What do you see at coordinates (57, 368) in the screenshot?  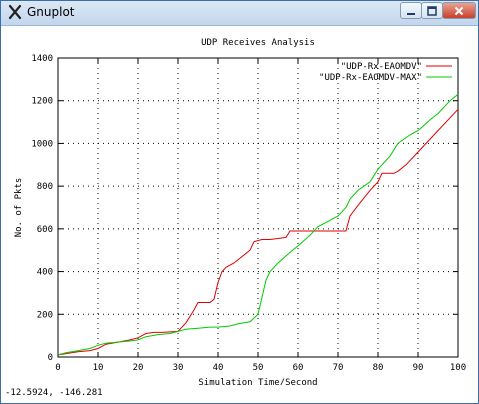 I see `x-tick-label: 0` at bounding box center [57, 368].